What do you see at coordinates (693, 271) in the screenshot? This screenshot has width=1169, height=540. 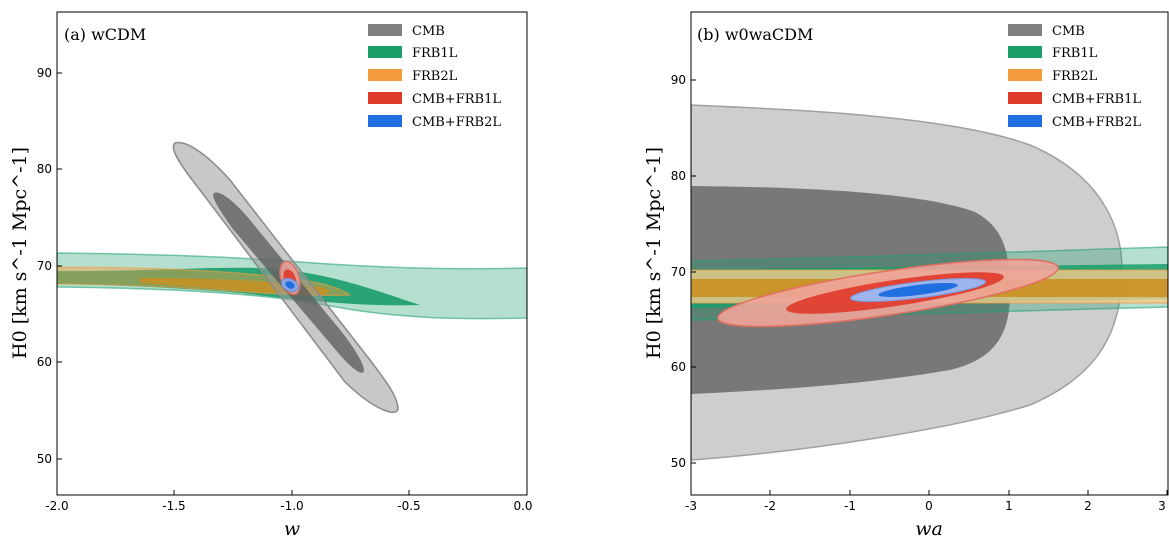 I see `panel-b-y-ticks` at bounding box center [693, 271].